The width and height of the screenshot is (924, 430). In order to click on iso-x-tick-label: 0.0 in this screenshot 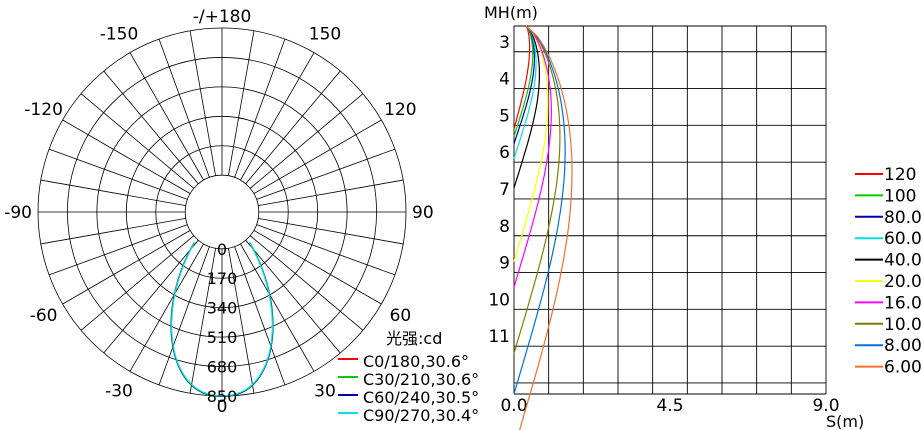, I will do `click(513, 406)`.